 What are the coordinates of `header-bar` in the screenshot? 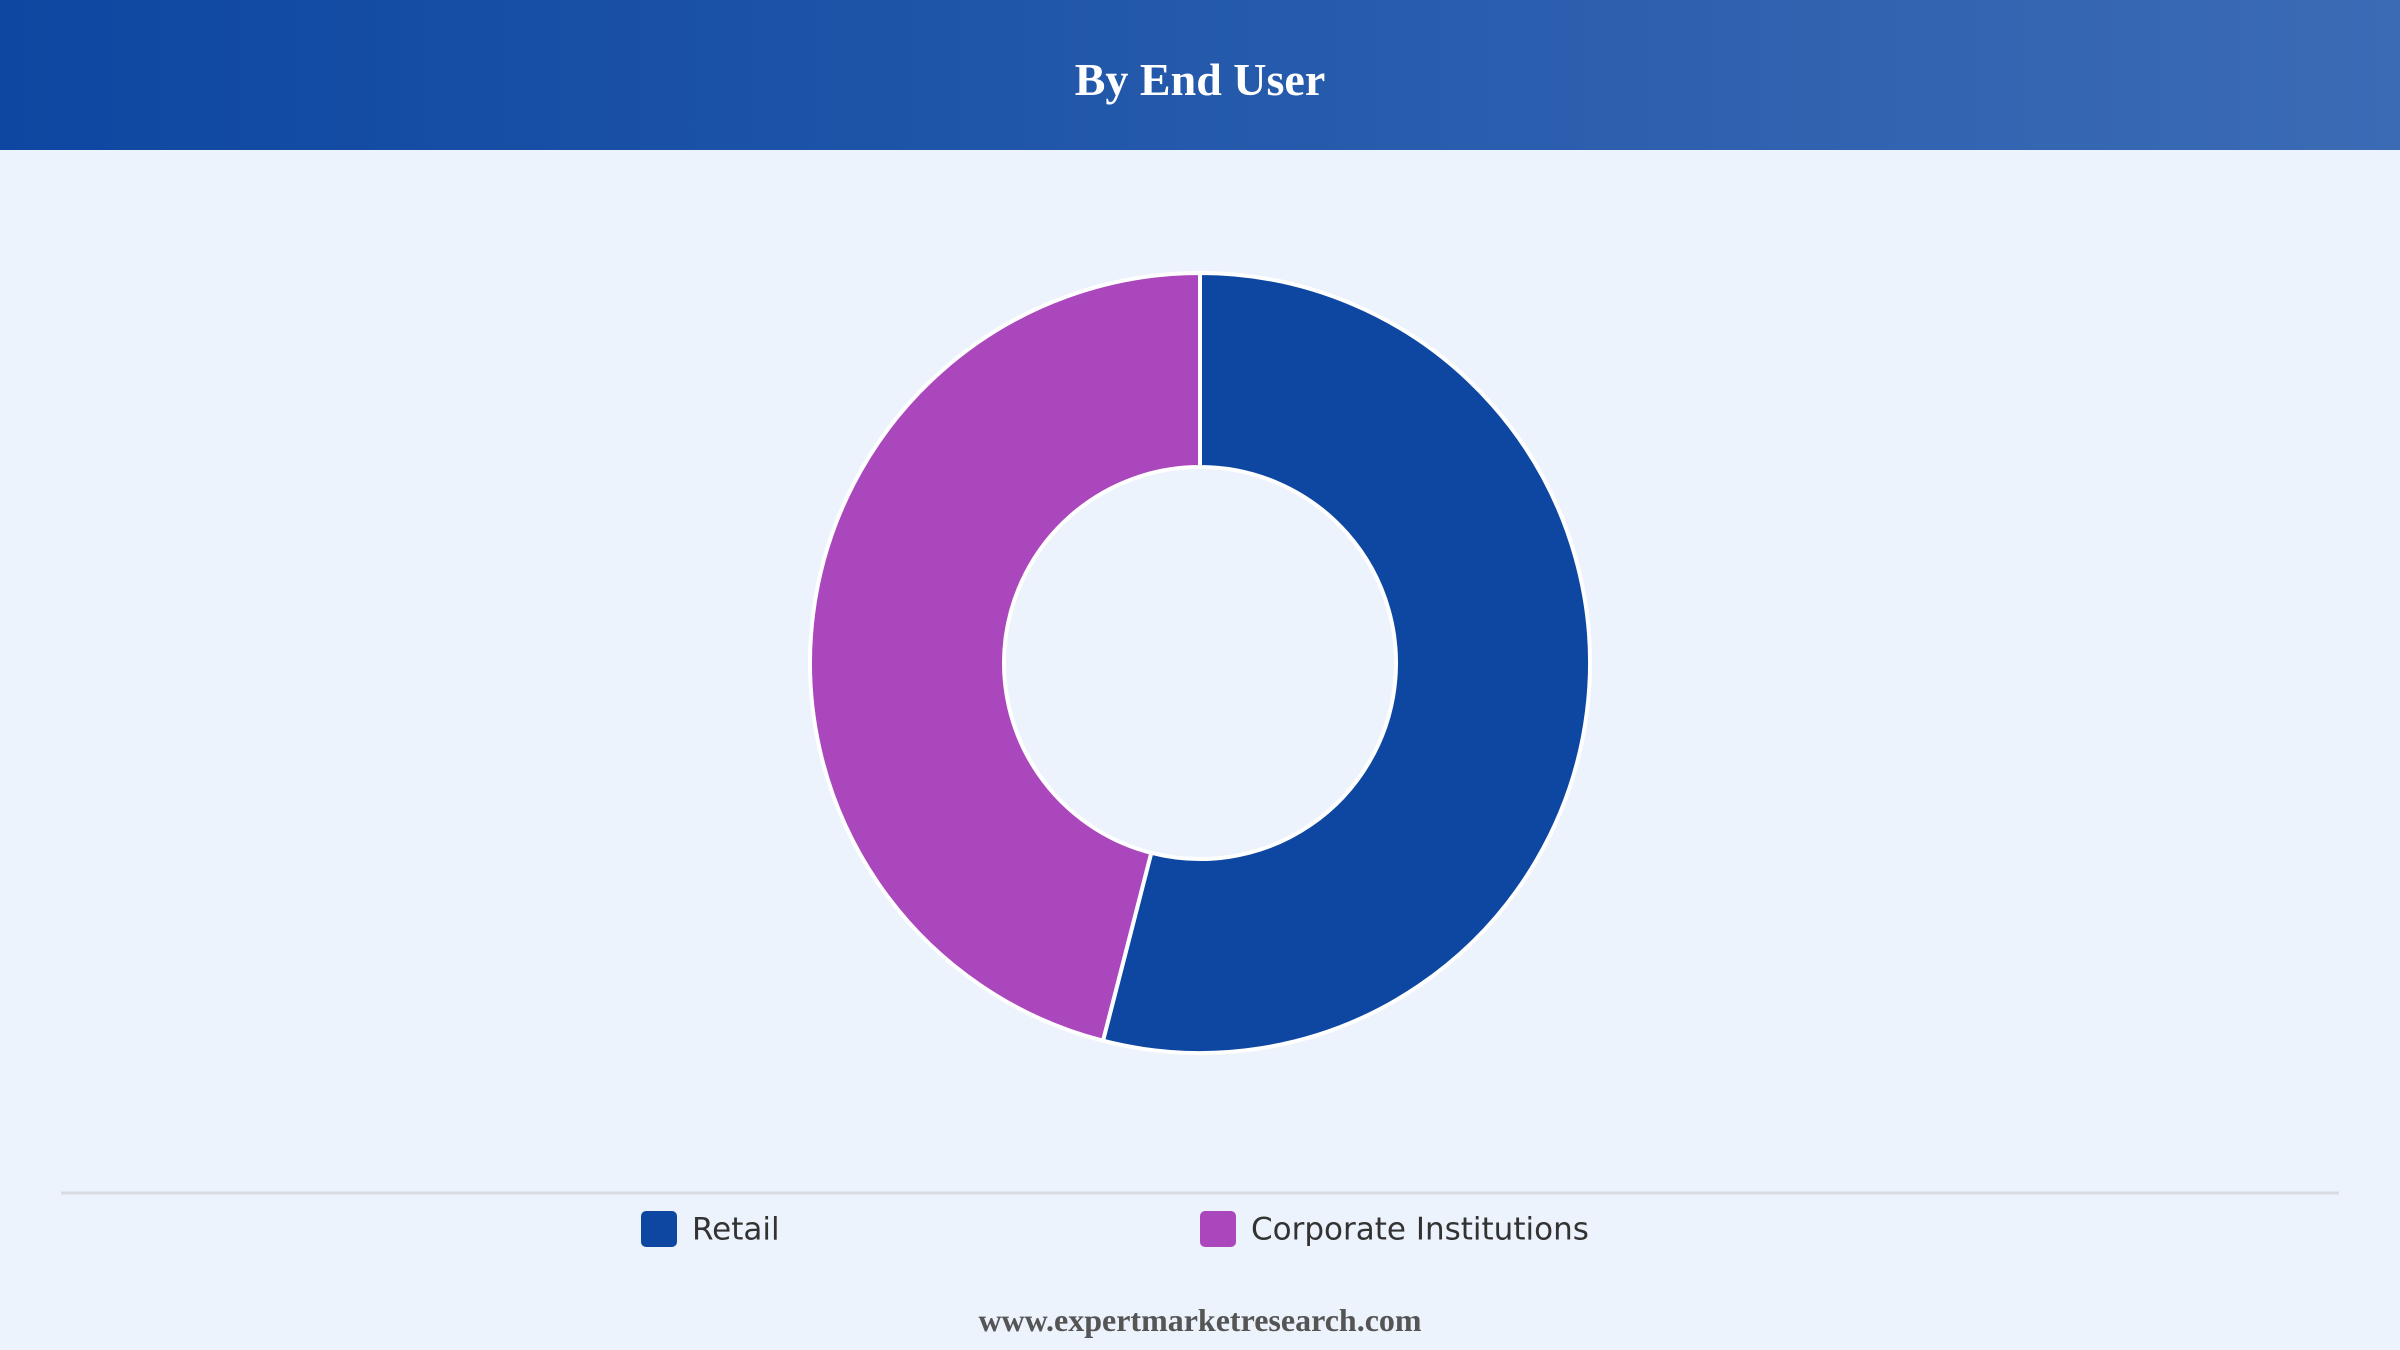 It's located at (1200, 75).